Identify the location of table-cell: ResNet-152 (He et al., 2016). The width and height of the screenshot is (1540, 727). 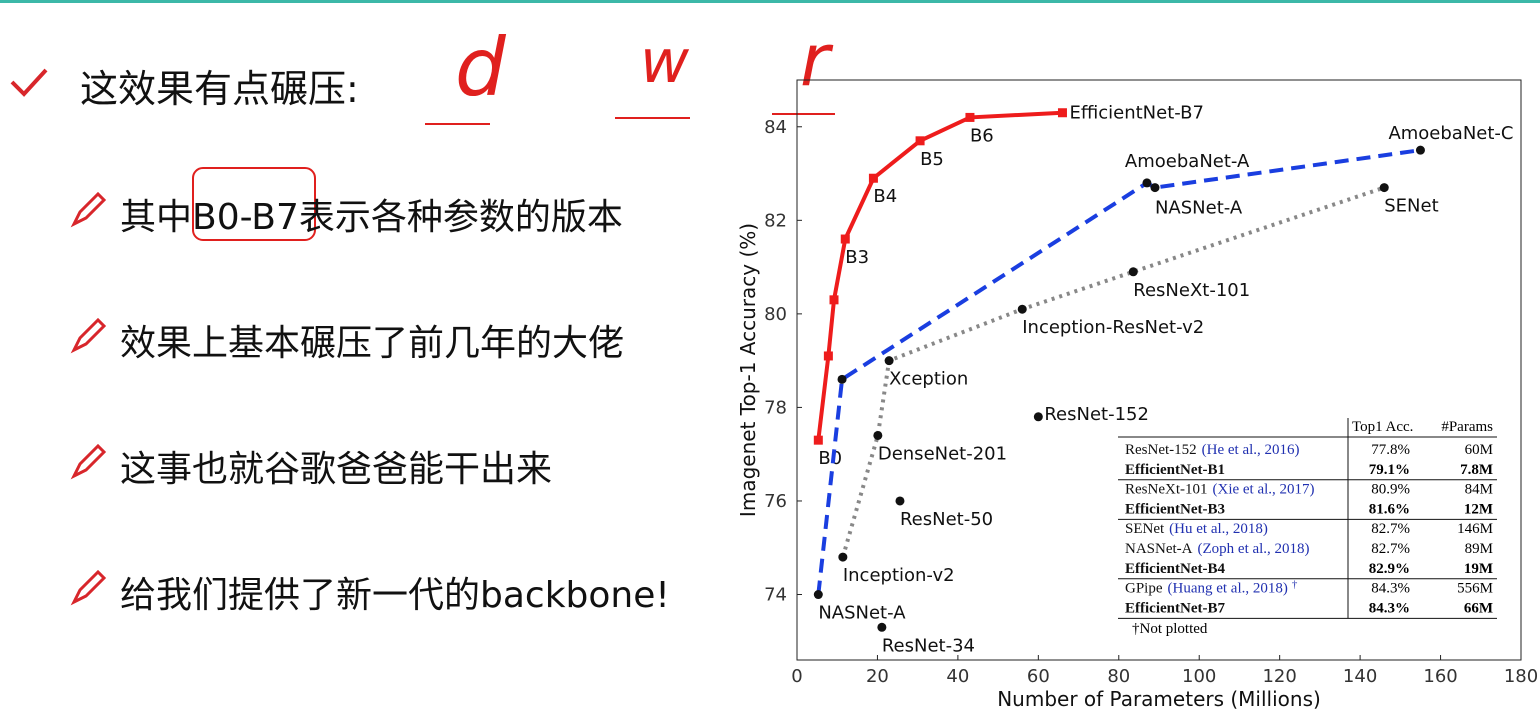
(1212, 450).